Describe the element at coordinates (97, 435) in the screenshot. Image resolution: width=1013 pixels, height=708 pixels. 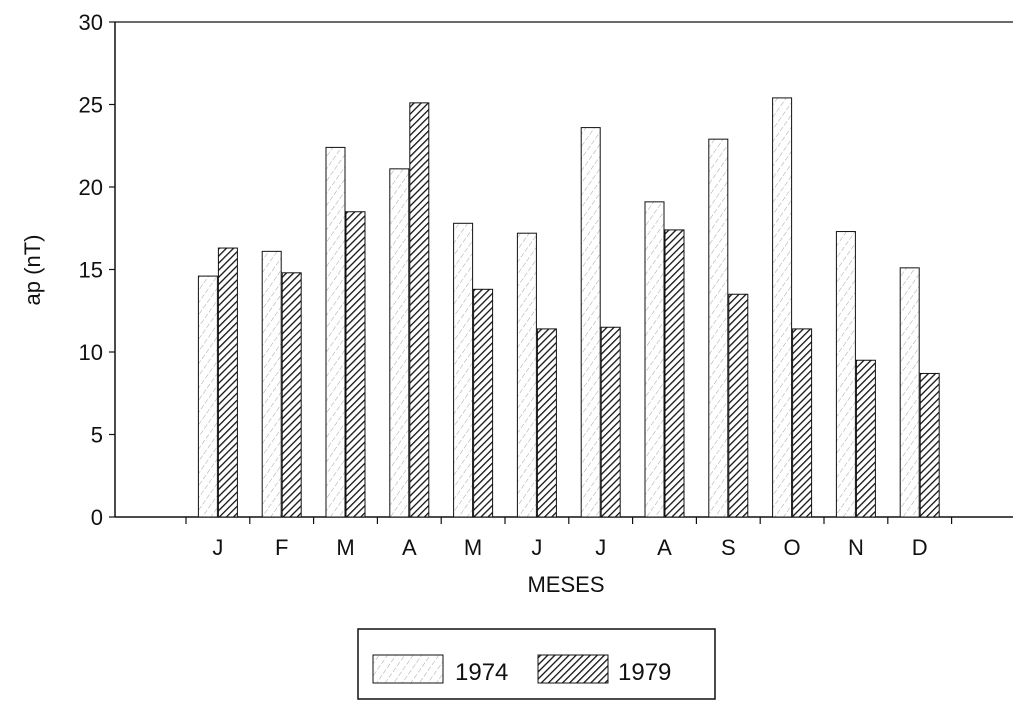
I see `y-tick-label: 5` at that location.